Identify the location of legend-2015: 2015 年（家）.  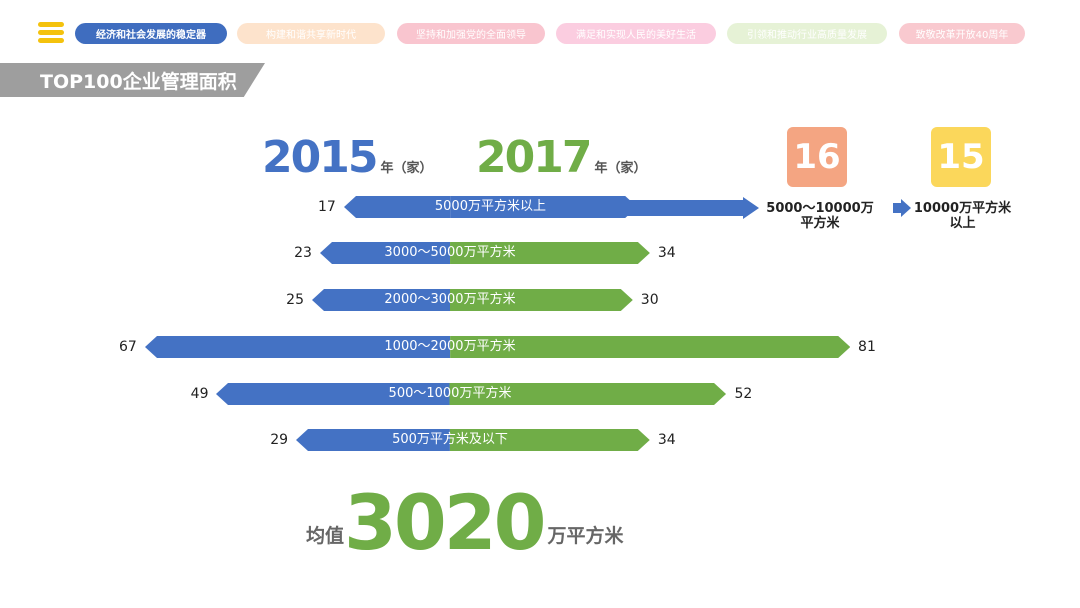
(347, 157).